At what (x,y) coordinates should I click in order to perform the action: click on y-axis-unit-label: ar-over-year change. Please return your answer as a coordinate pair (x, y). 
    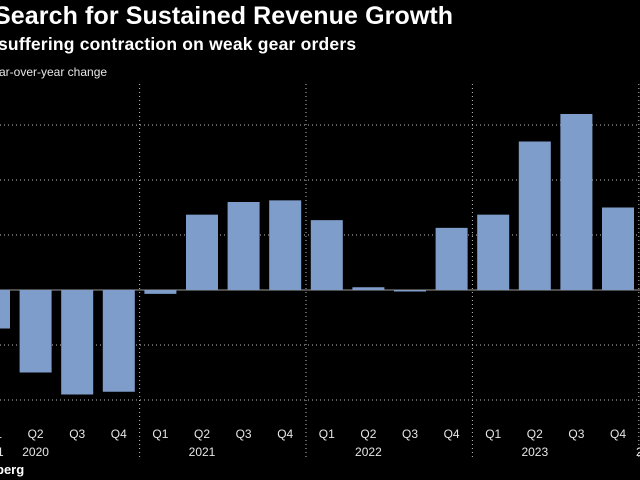
    Looking at the image, I should click on (54, 72).